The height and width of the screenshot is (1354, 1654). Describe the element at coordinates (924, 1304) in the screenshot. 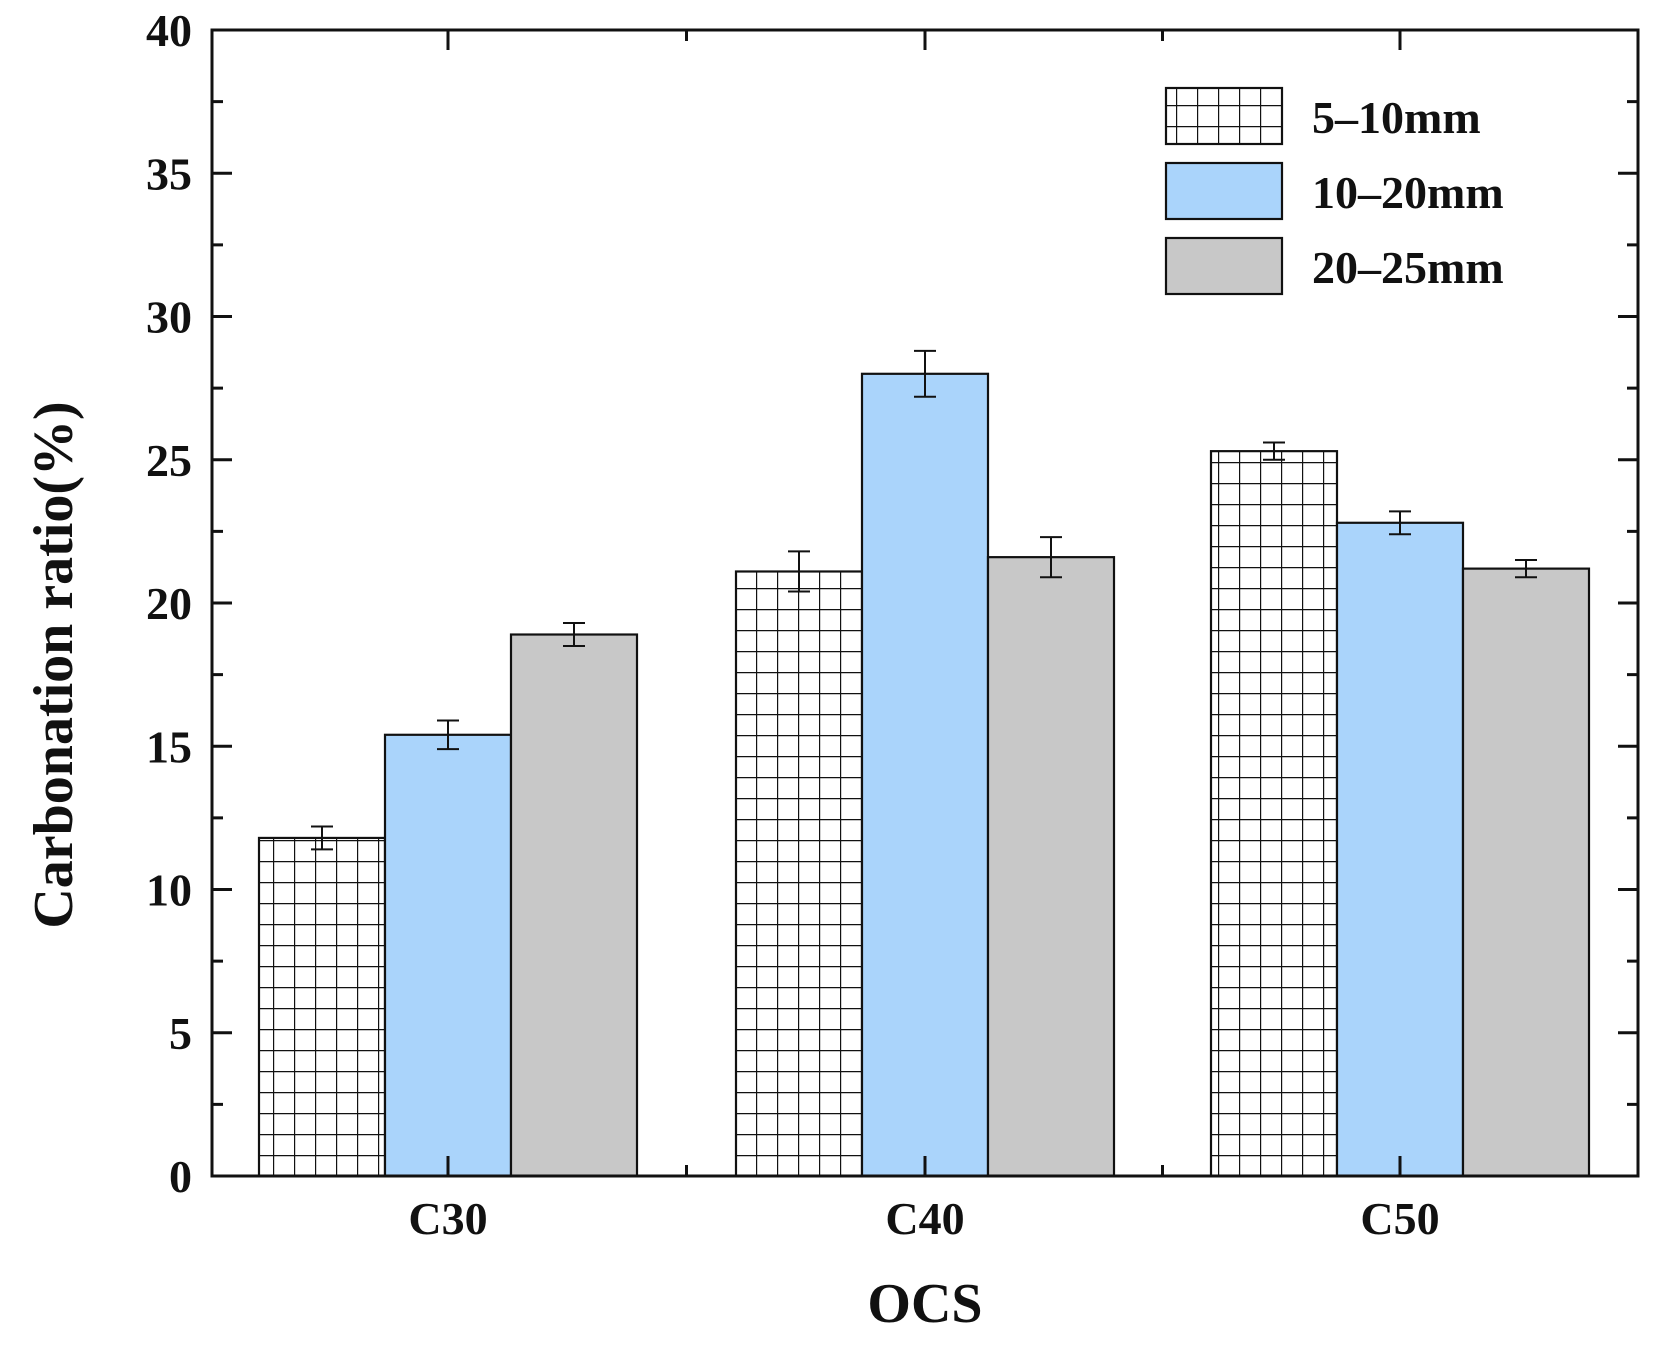

I see `x-axis-title: OCS` at that location.